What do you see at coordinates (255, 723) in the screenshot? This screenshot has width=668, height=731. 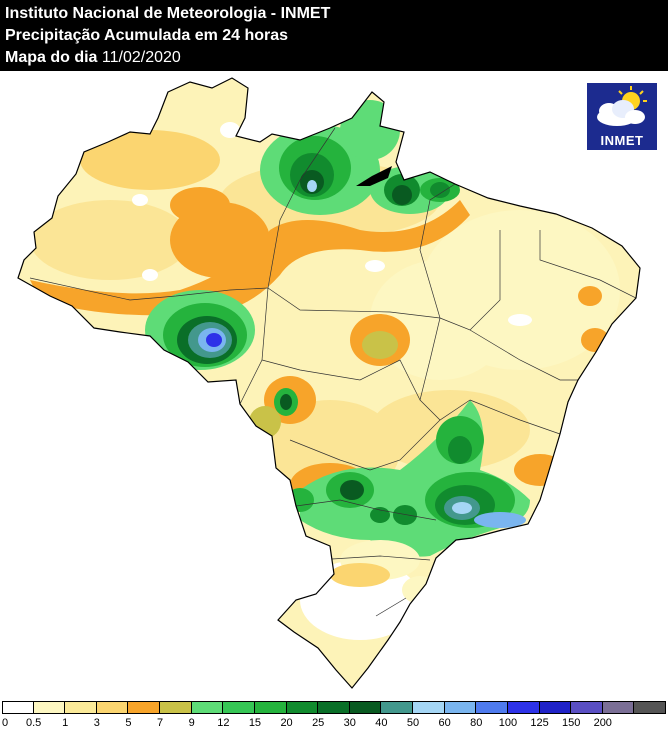 I see `legend-label: 15` at bounding box center [255, 723].